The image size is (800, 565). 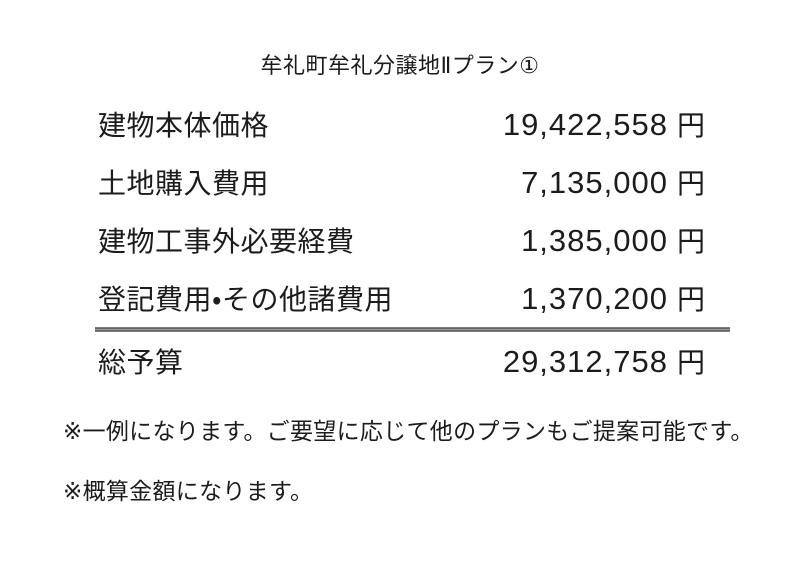 What do you see at coordinates (184, 183) in the screenshot?
I see `row-label: 土地購入費用` at bounding box center [184, 183].